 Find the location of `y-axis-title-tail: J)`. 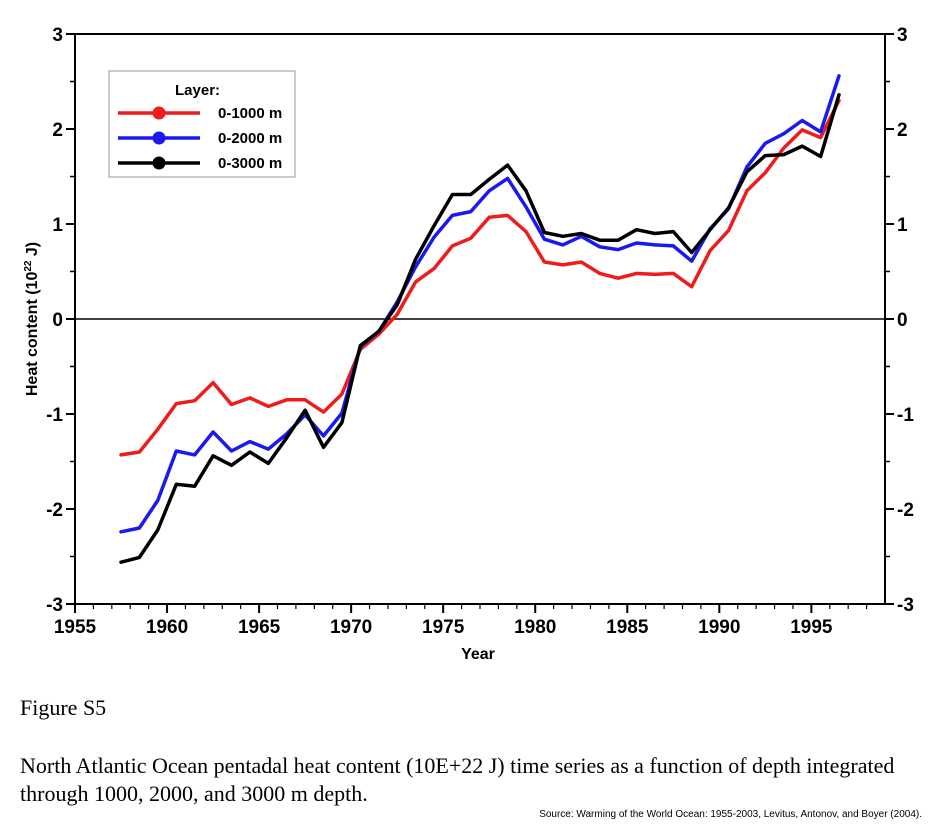

y-axis-title-tail: J) is located at coordinates (32, 251).